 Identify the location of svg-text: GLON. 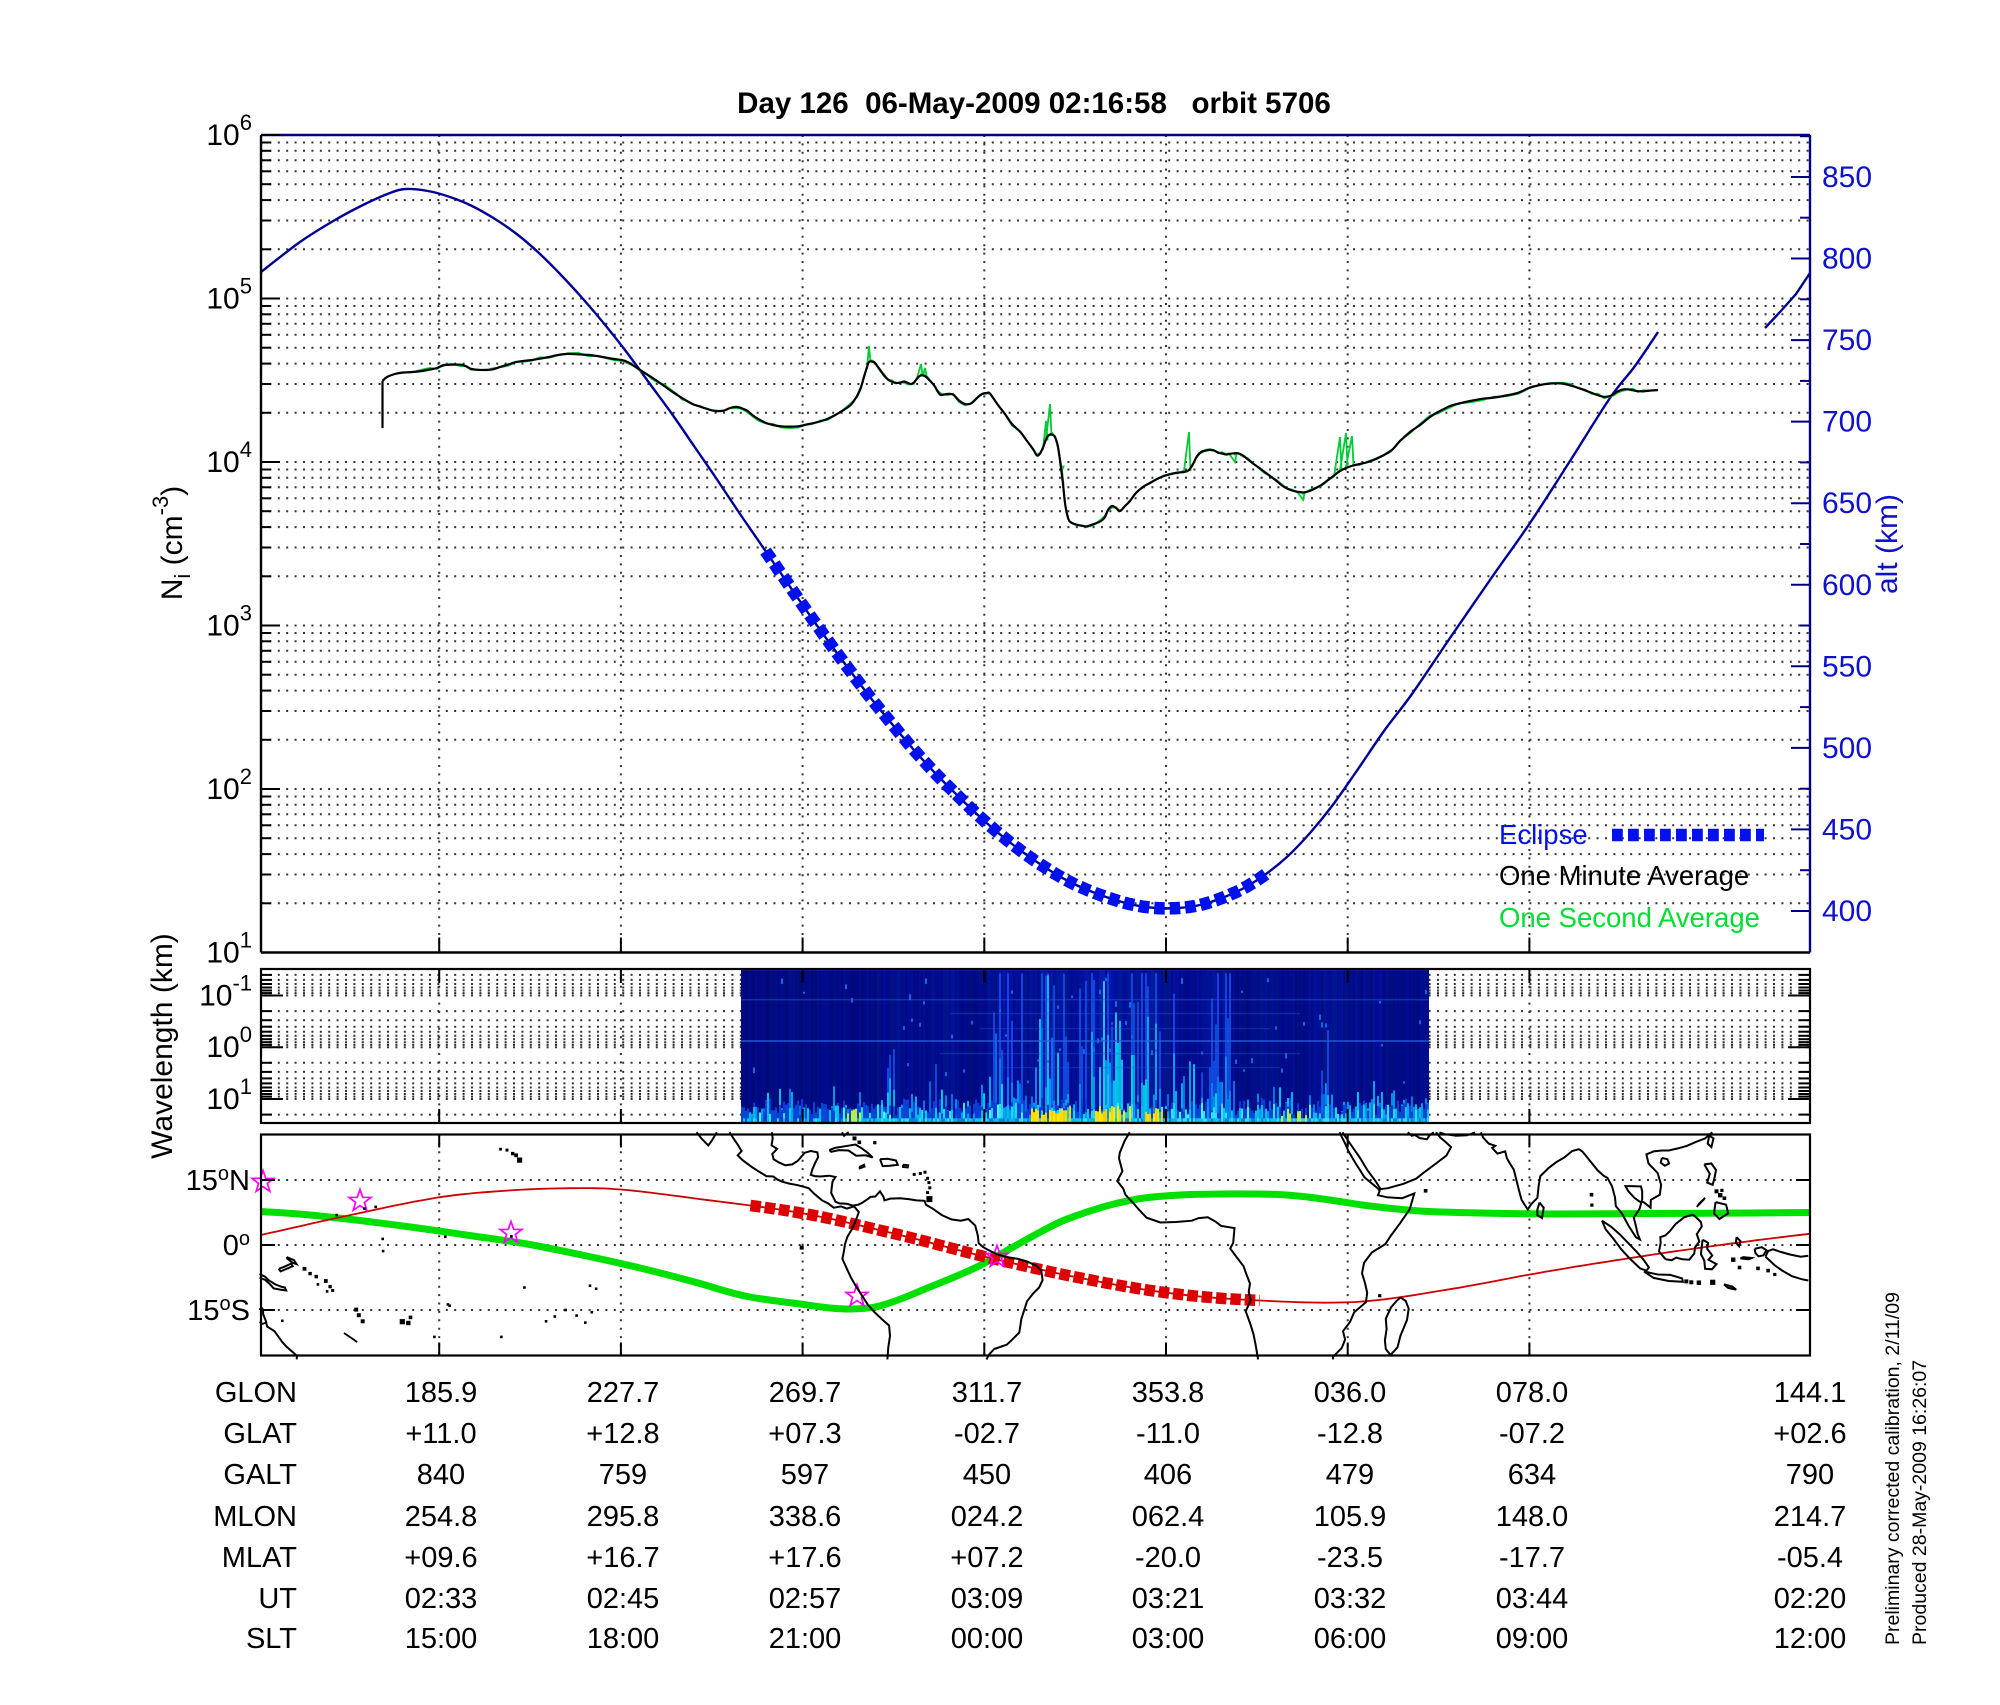
(256, 1393).